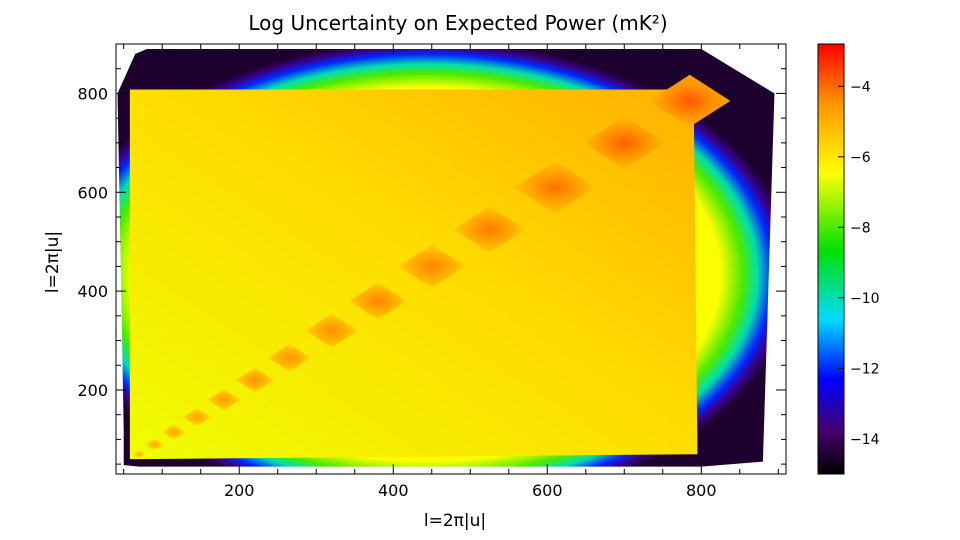 This screenshot has height=540, width=960. I want to click on x-tick-label: 200, so click(239, 490).